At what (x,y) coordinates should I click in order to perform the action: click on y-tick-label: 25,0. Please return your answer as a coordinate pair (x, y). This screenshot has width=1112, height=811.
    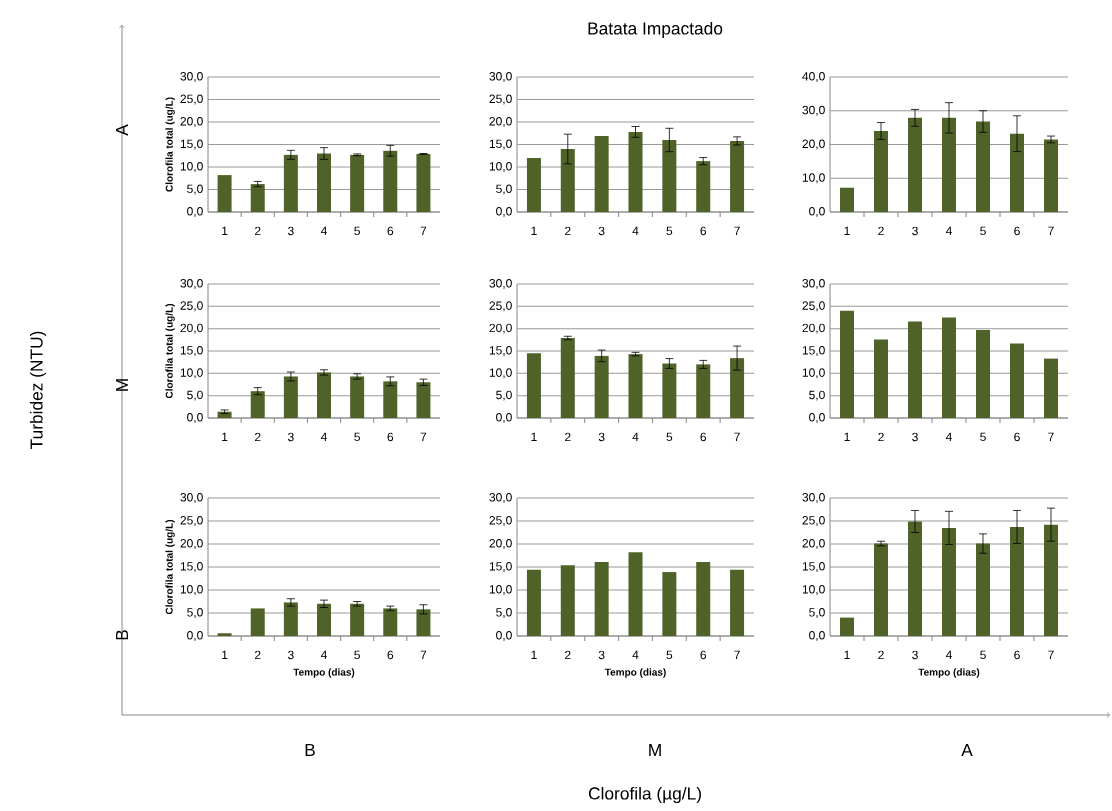
    Looking at the image, I should click on (813, 306).